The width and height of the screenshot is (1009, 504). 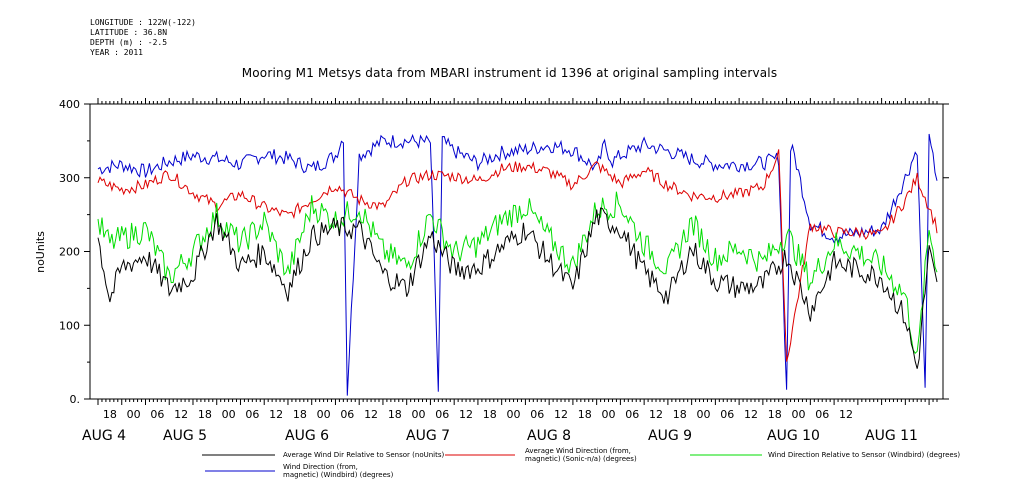 What do you see at coordinates (581, 459) in the screenshot?
I see `legend-label-avg_dir: magnetic) (Sonic-n/a) (degrees)` at bounding box center [581, 459].